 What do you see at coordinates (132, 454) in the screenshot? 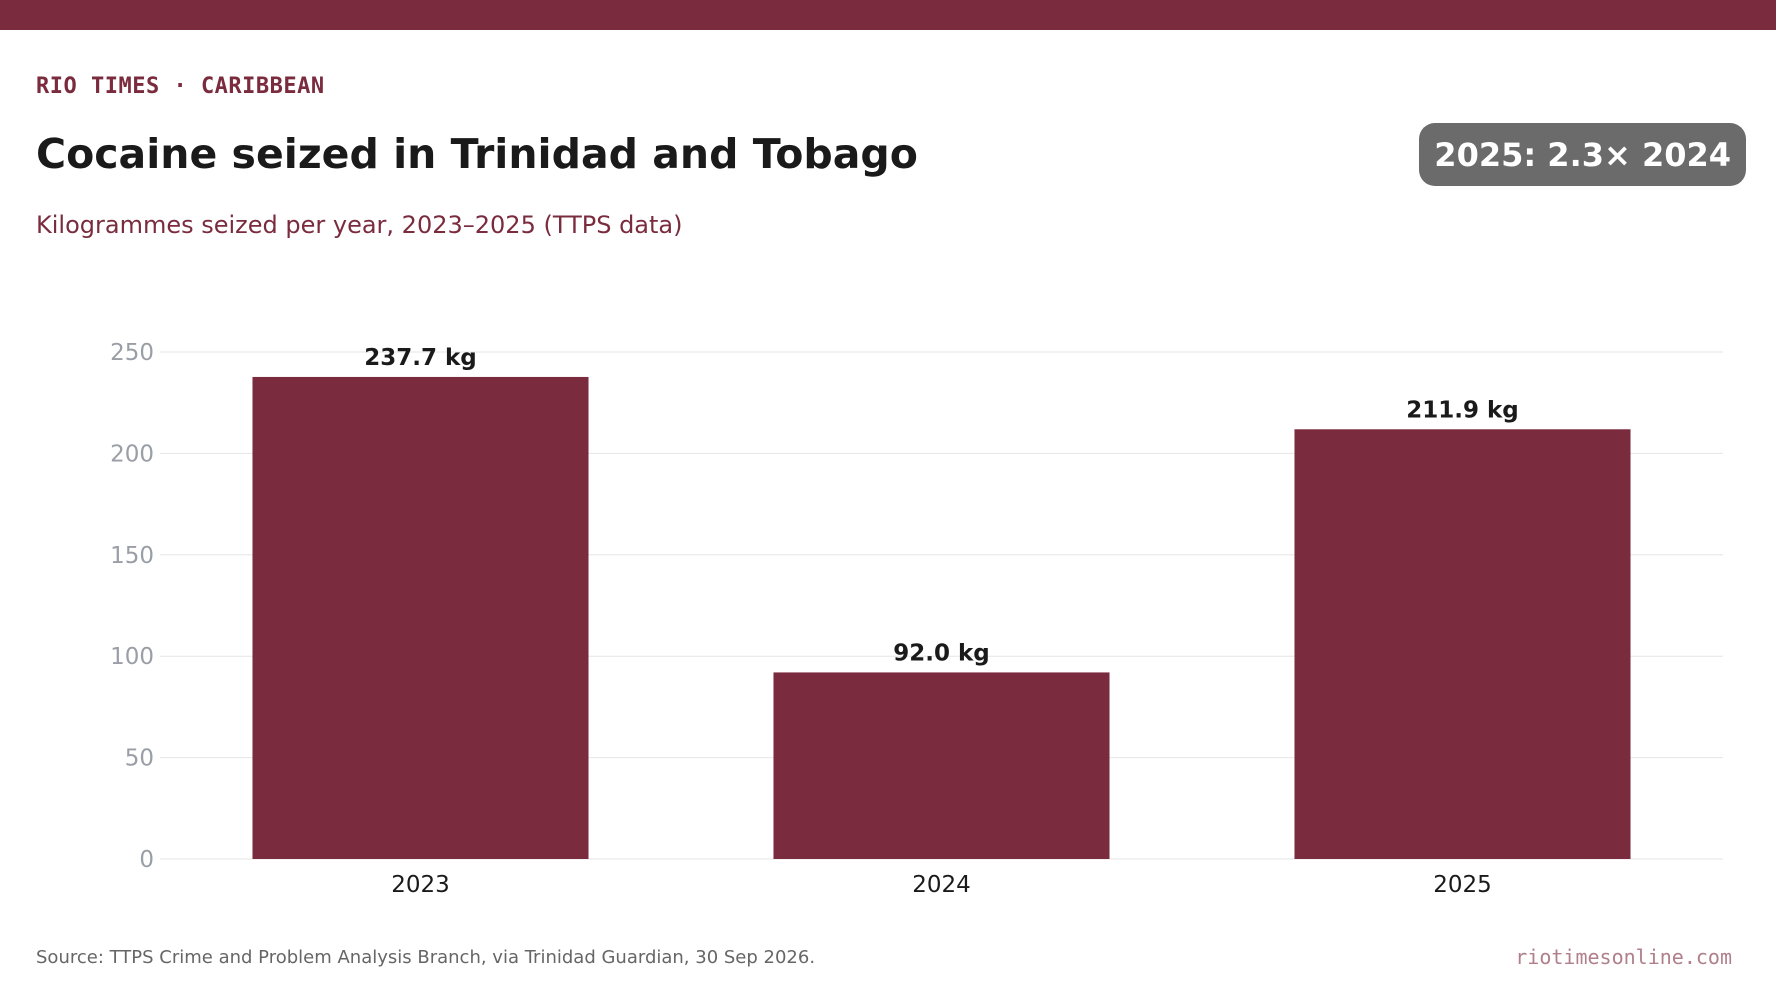
I see `y-tick-label: 200` at bounding box center [132, 454].